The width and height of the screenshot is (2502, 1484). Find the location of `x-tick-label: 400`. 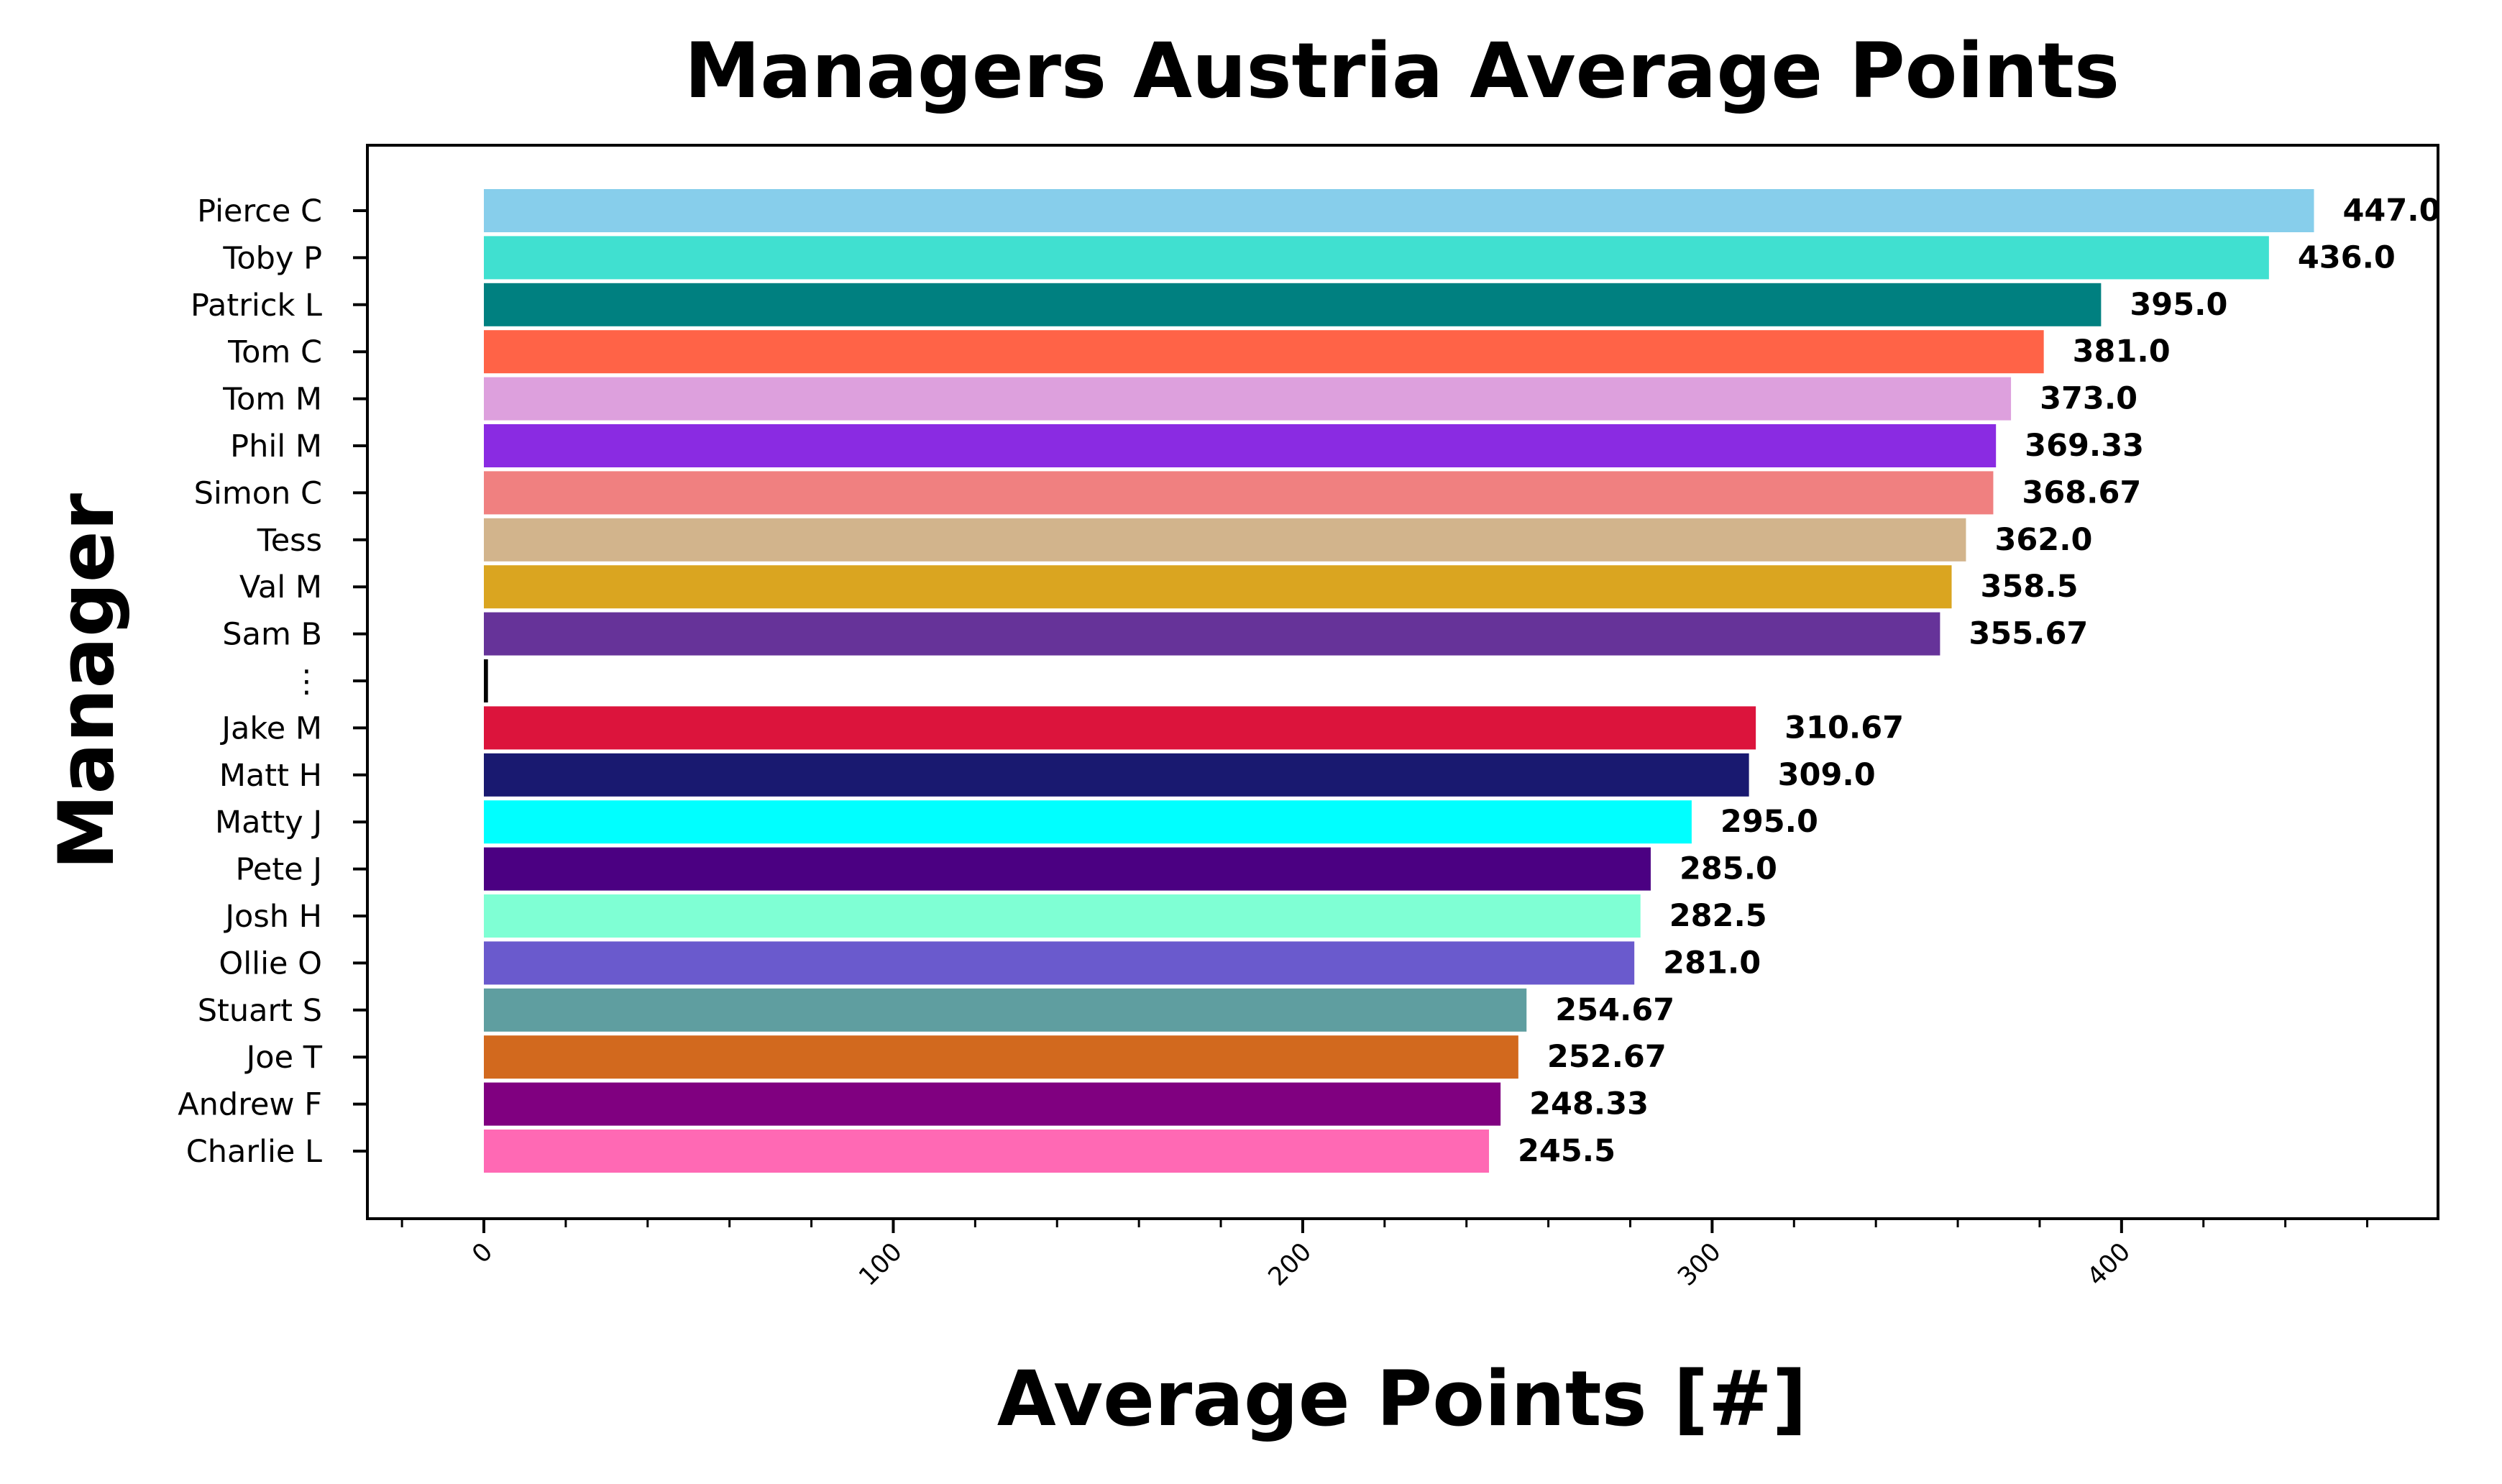

x-tick-label: 400 is located at coordinates (2110, 1264).